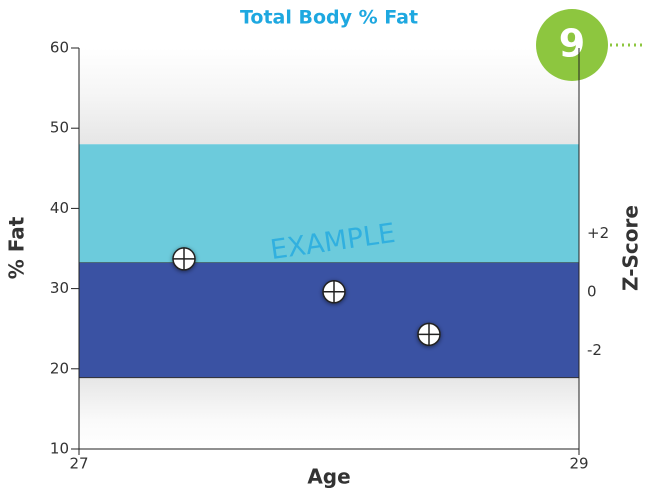 The height and width of the screenshot is (497, 645). Describe the element at coordinates (59, 128) in the screenshot. I see `y-tick-label: 50` at that location.